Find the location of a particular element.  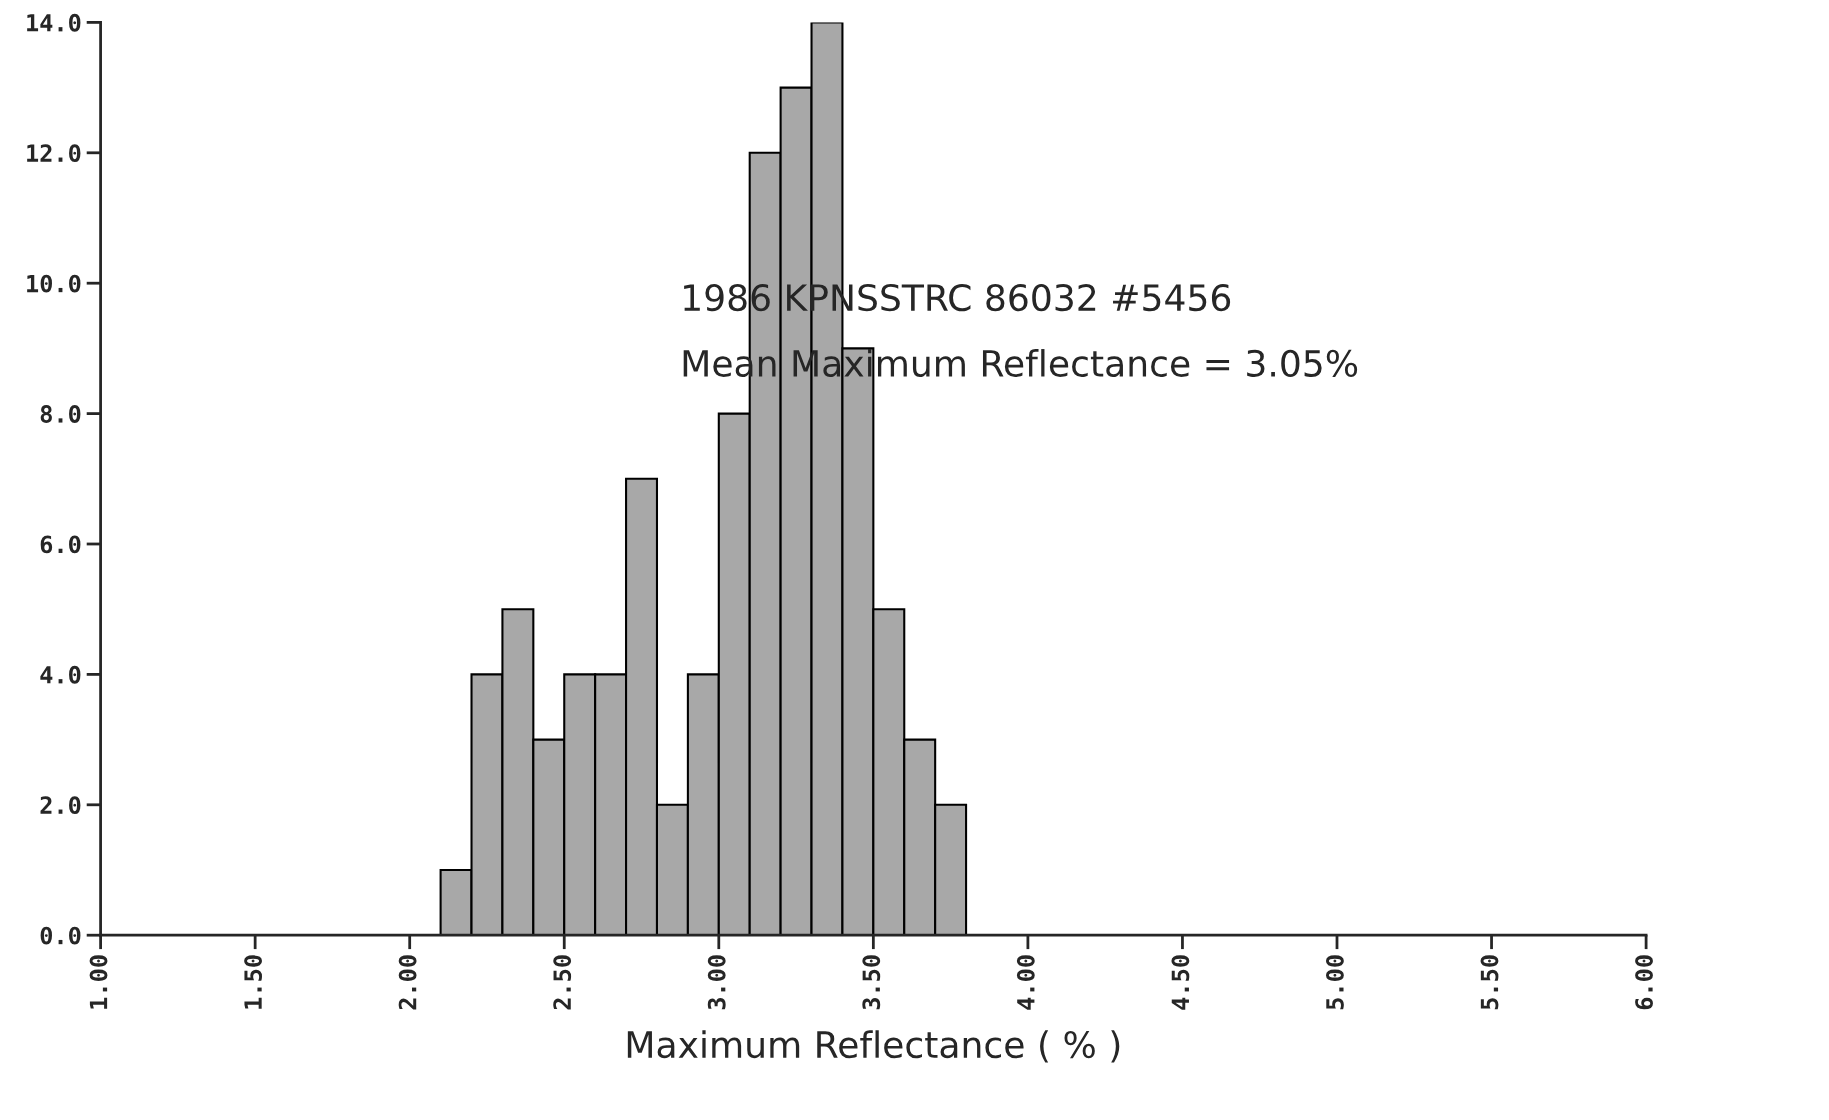

y-tick-label: 0.0 is located at coordinates (60, 935).